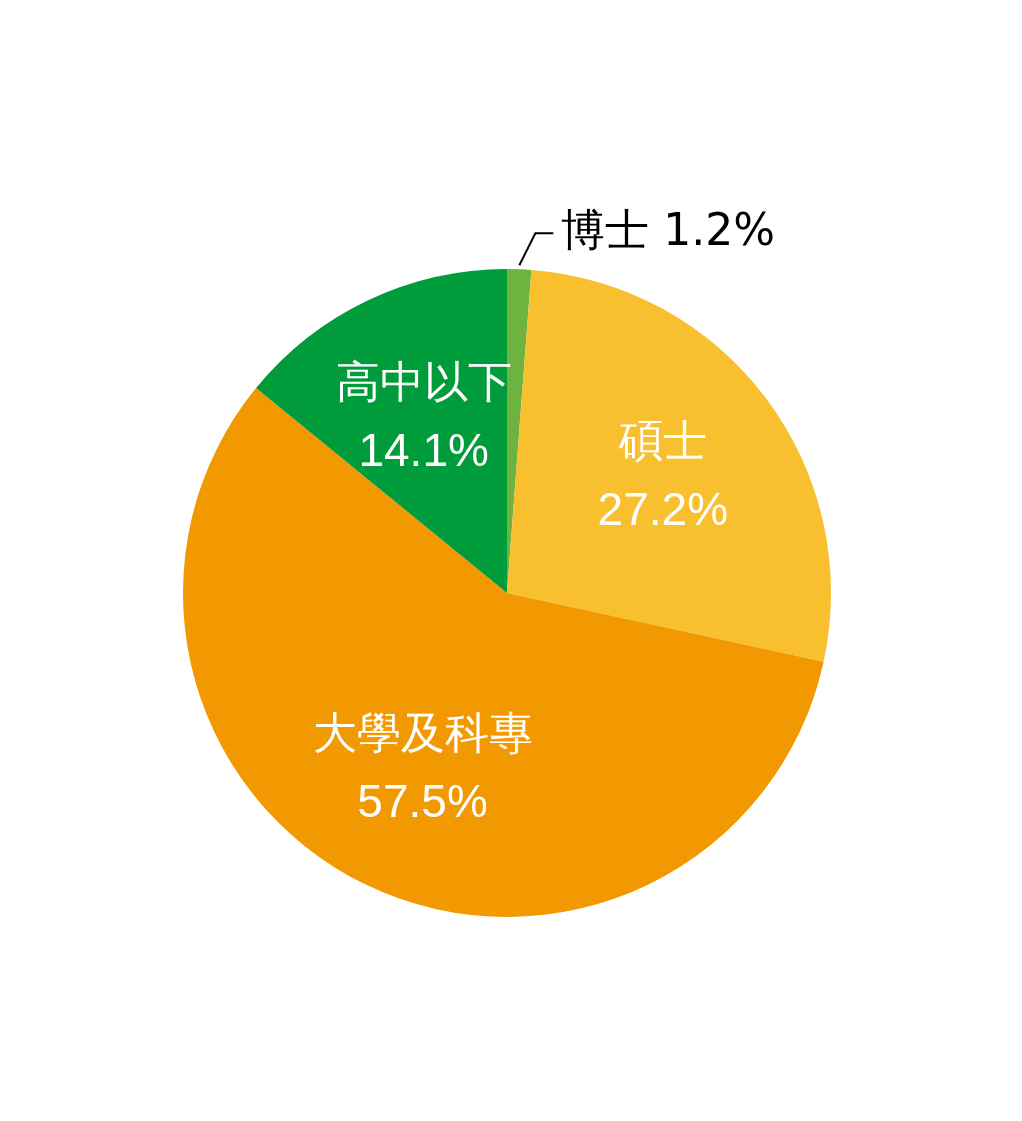  What do you see at coordinates (422, 732) in the screenshot?
I see `slice-label: 大學及科專` at bounding box center [422, 732].